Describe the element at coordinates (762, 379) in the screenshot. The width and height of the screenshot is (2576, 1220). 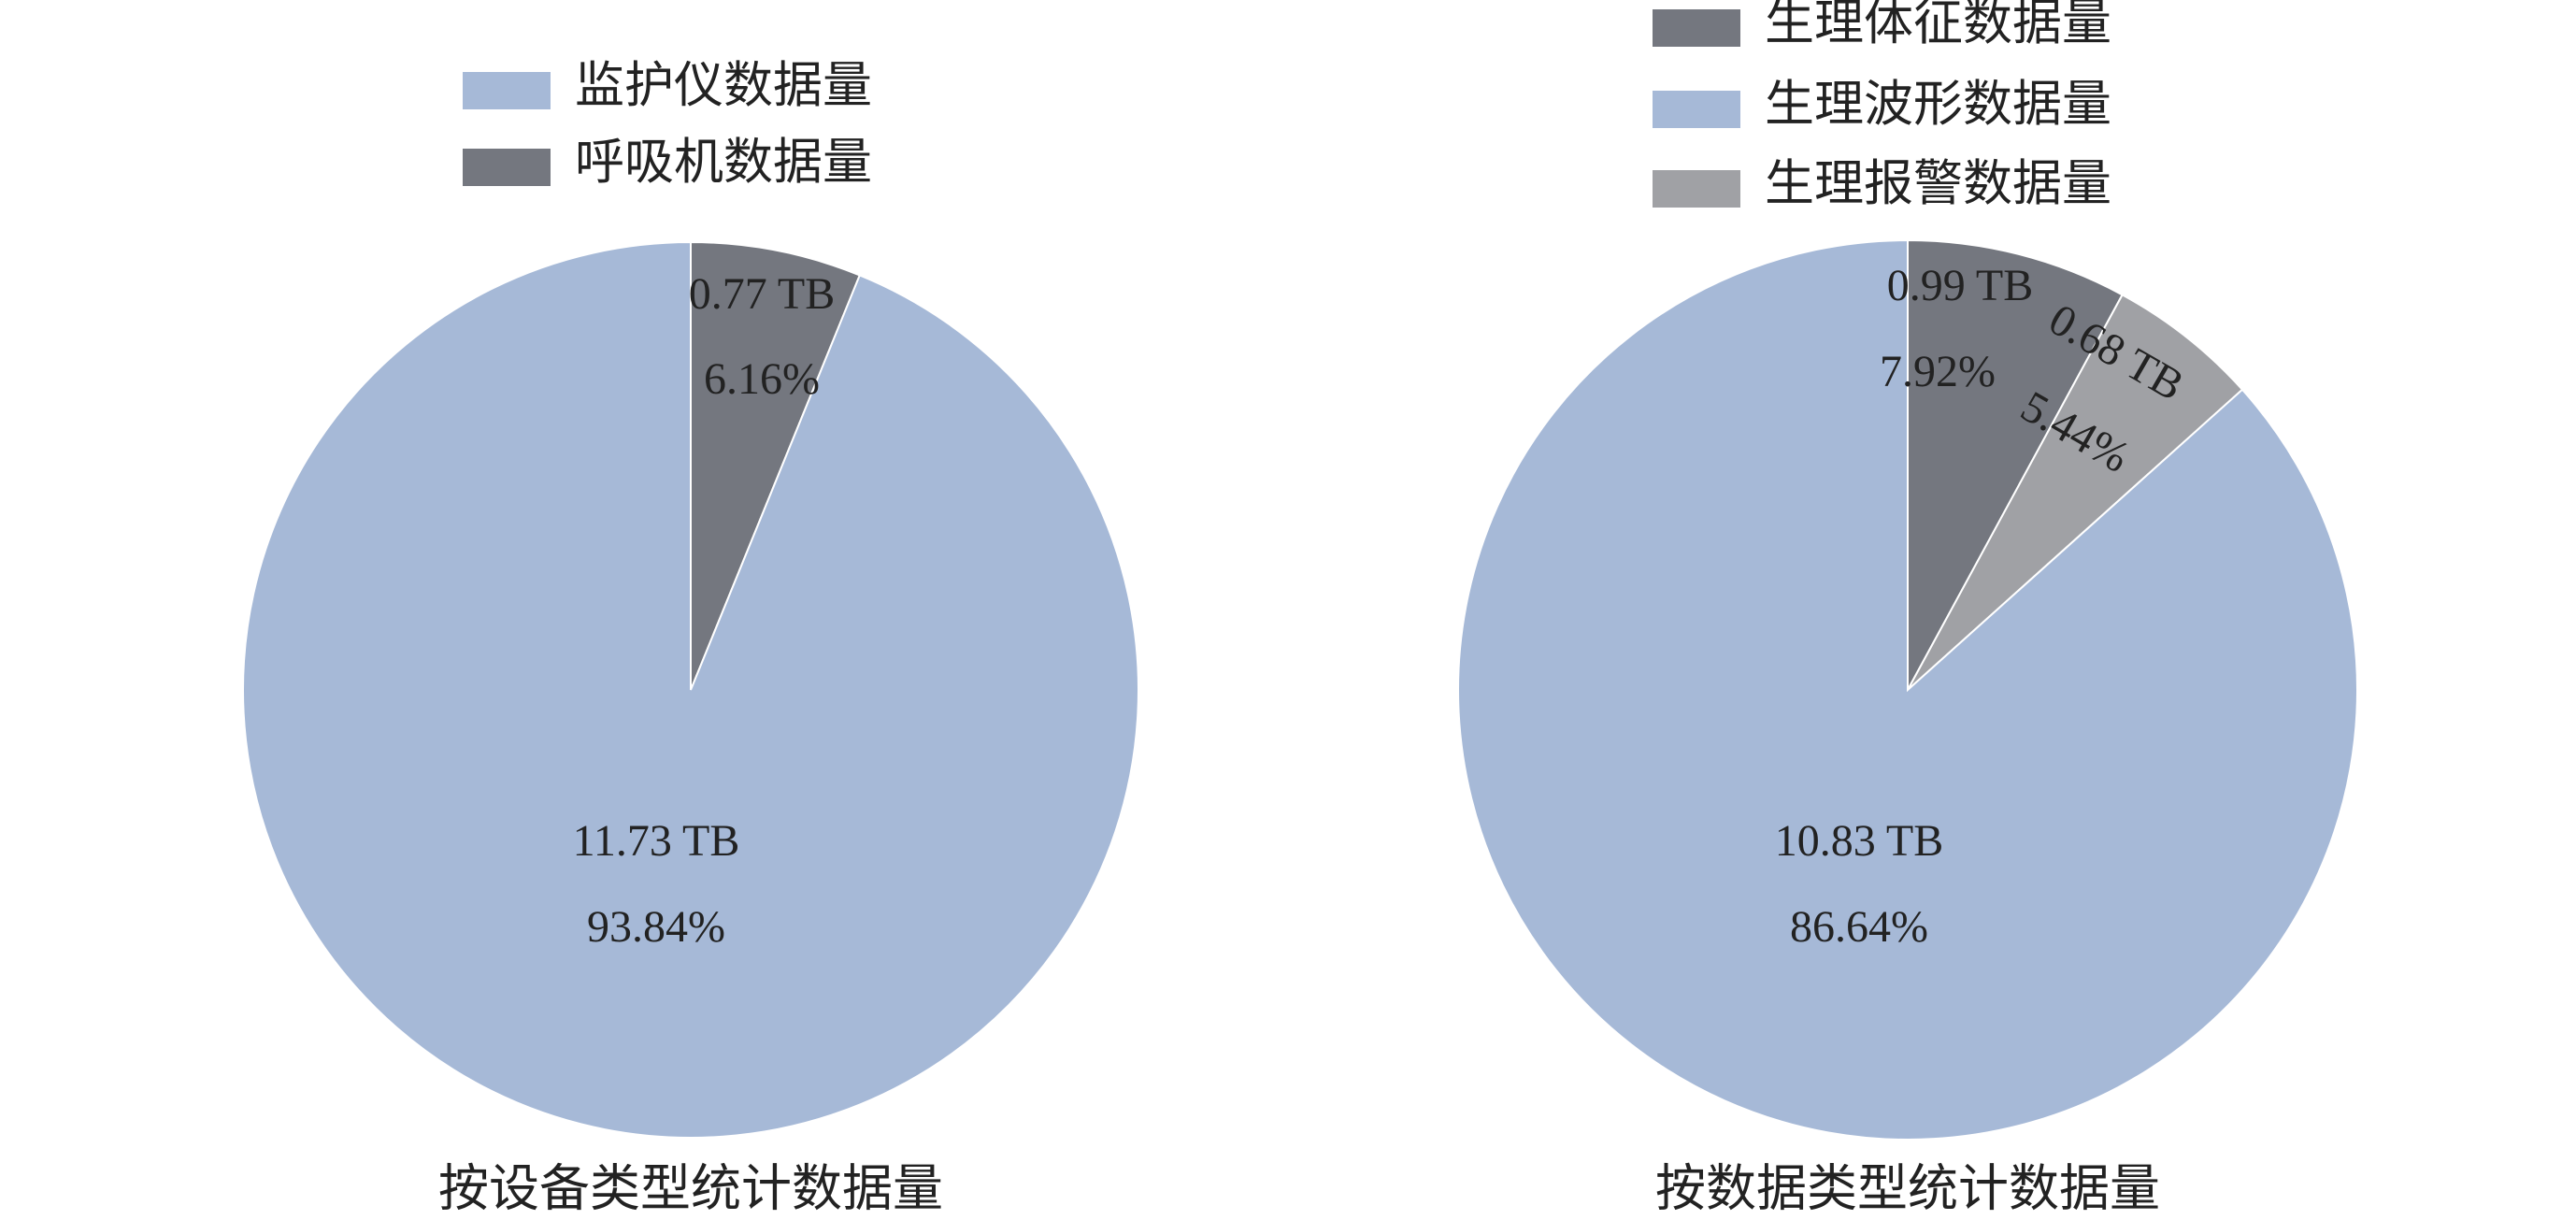
I see `percent-label: 6.16%` at that location.